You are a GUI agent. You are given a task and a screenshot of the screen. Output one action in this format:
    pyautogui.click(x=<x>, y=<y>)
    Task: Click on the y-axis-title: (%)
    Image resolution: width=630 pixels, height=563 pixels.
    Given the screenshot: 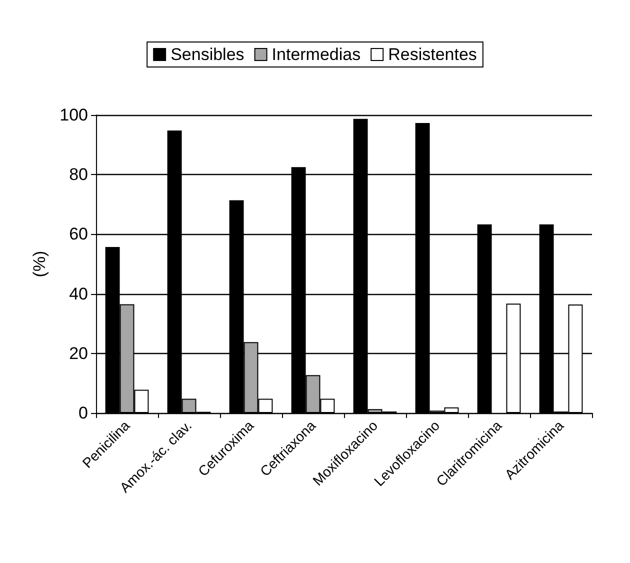 What is the action you would take?
    pyautogui.click(x=39, y=264)
    